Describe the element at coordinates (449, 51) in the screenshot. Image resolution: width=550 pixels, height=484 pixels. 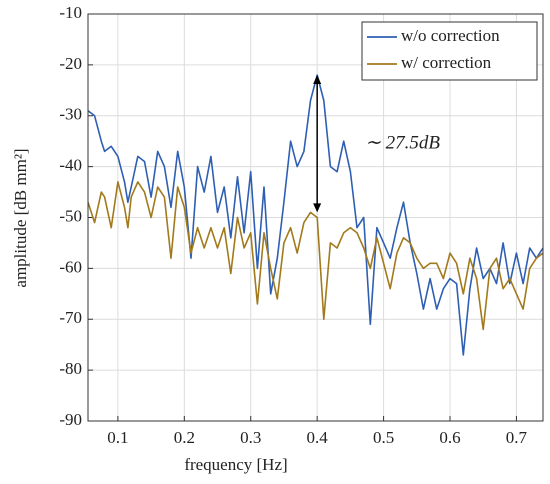
I see `legend-box` at that location.